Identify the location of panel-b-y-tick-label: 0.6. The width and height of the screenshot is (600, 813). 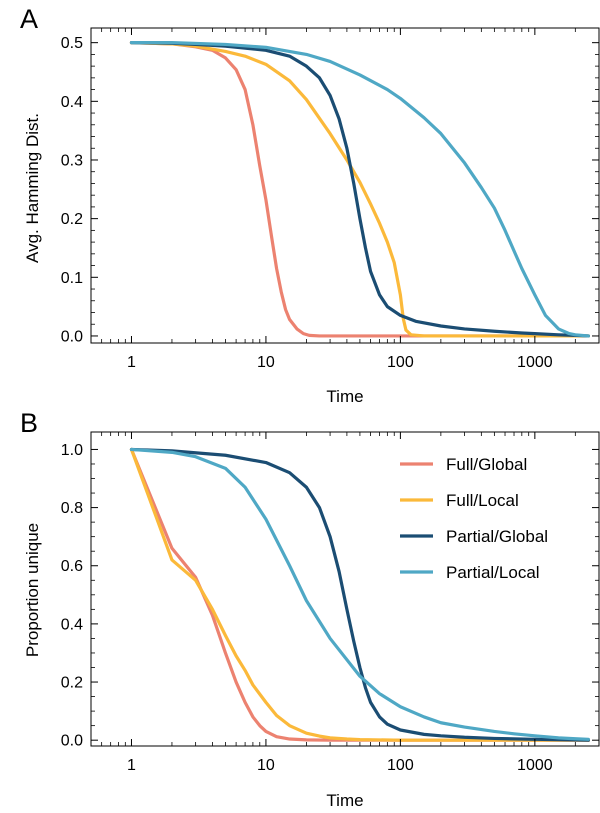
(72, 566).